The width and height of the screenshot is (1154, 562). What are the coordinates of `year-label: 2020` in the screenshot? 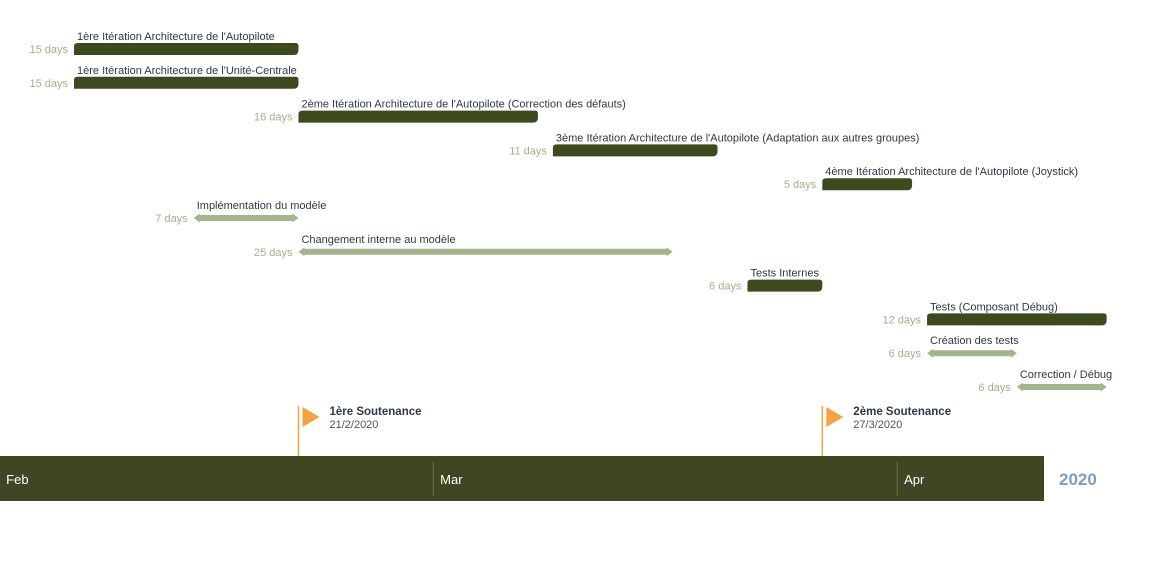 It's located at (1078, 479).